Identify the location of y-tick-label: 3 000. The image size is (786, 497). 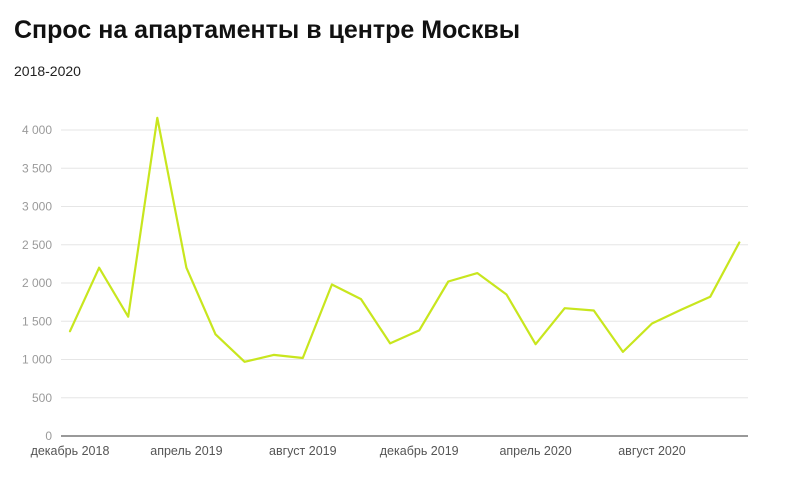
(37, 207).